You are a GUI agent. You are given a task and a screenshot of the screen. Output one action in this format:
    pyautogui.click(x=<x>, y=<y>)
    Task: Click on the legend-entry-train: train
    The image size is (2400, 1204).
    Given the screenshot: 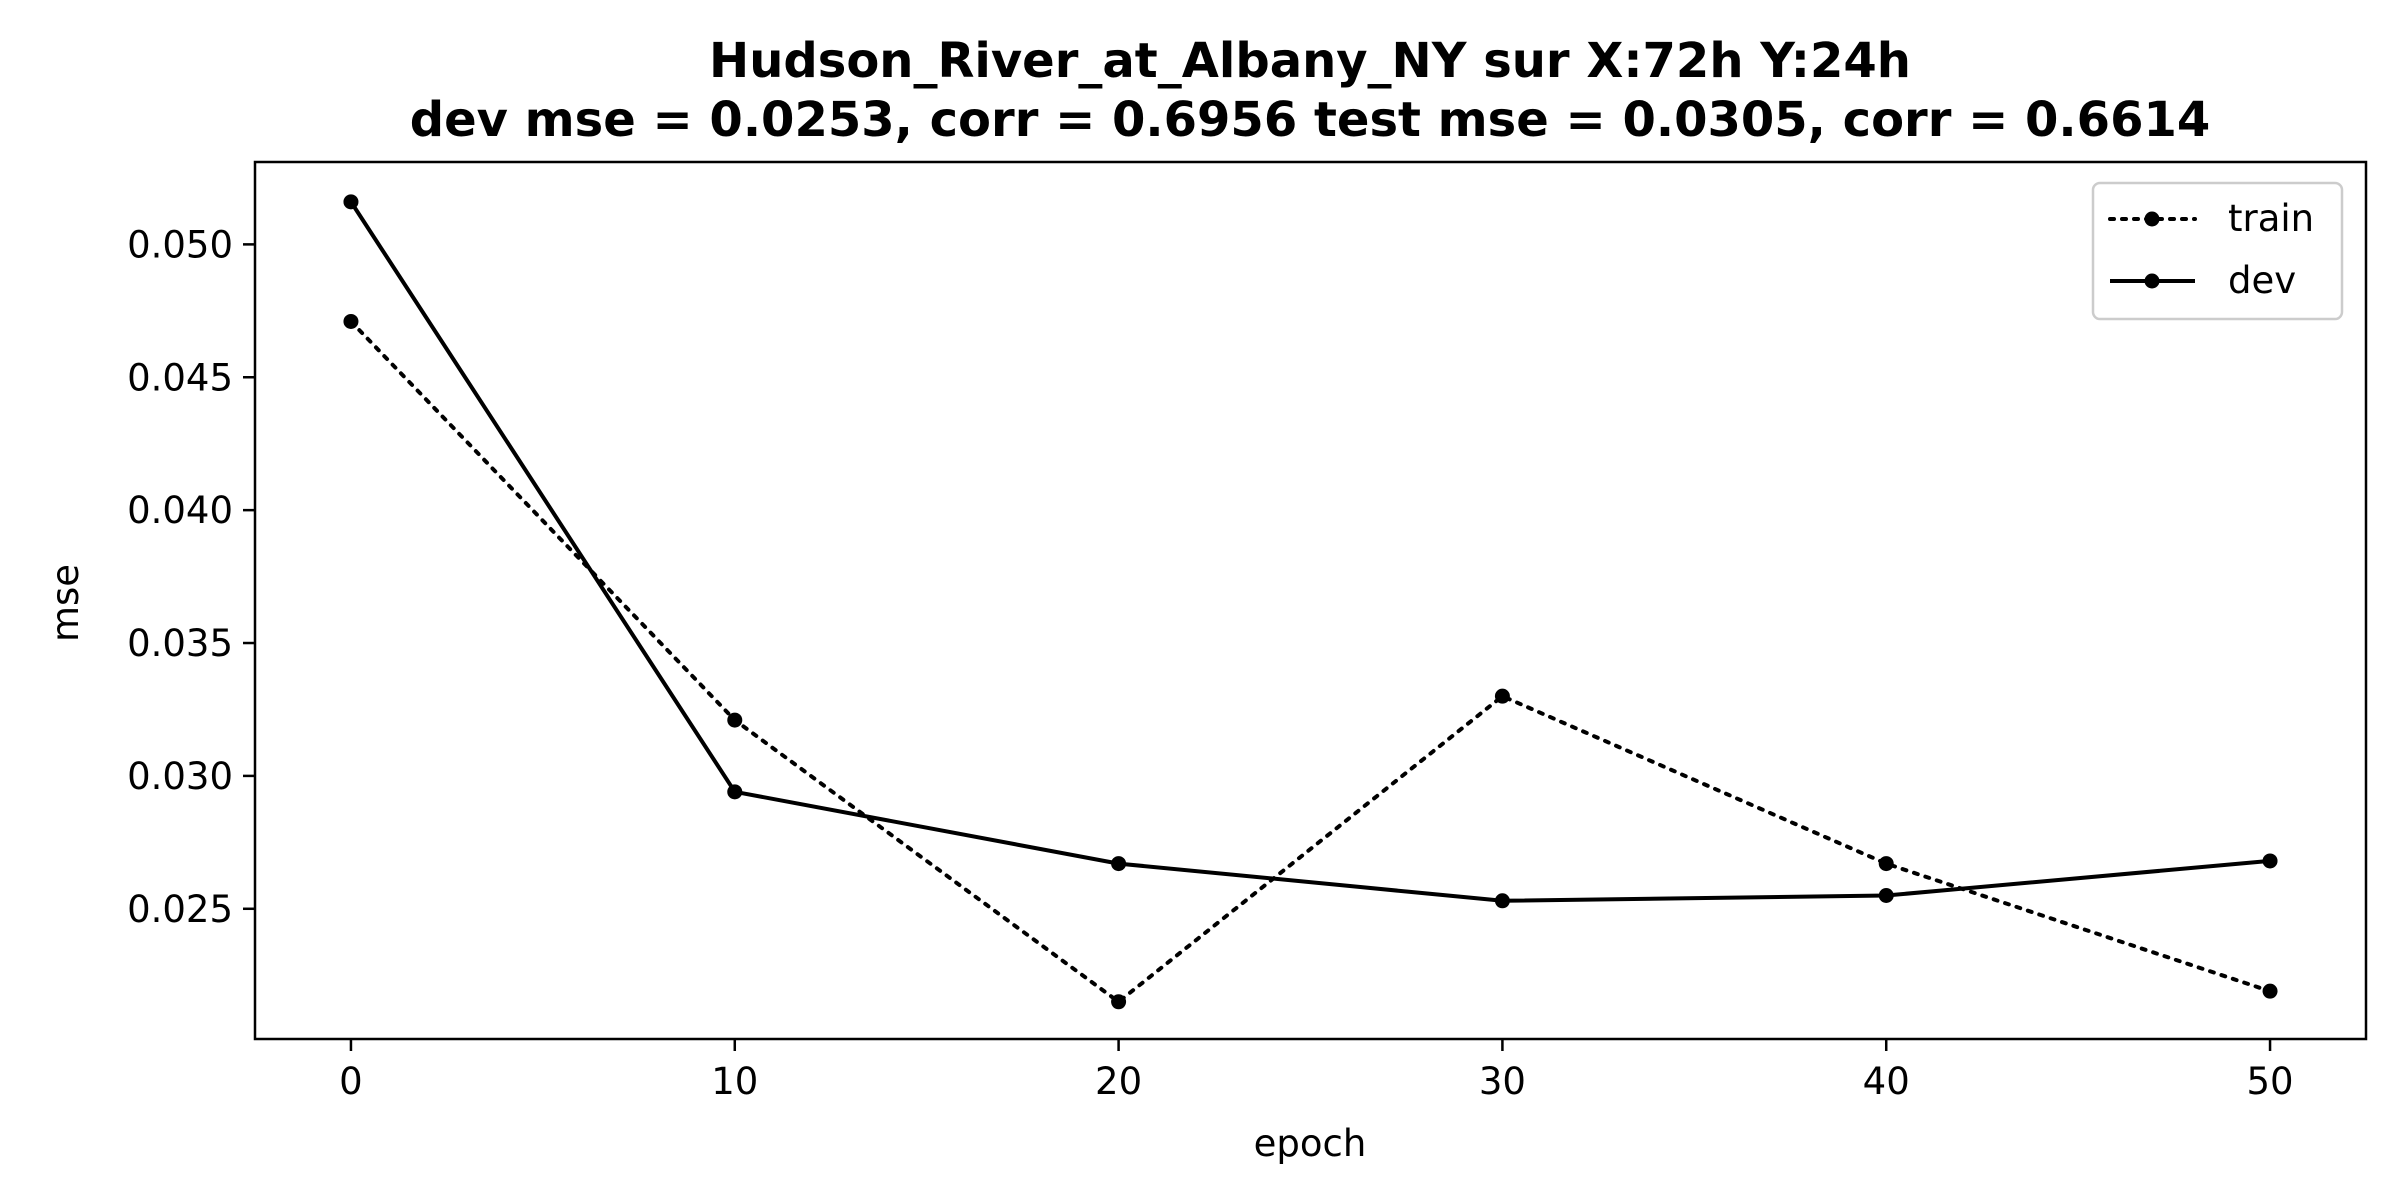 What is the action you would take?
    pyautogui.click(x=2211, y=218)
    